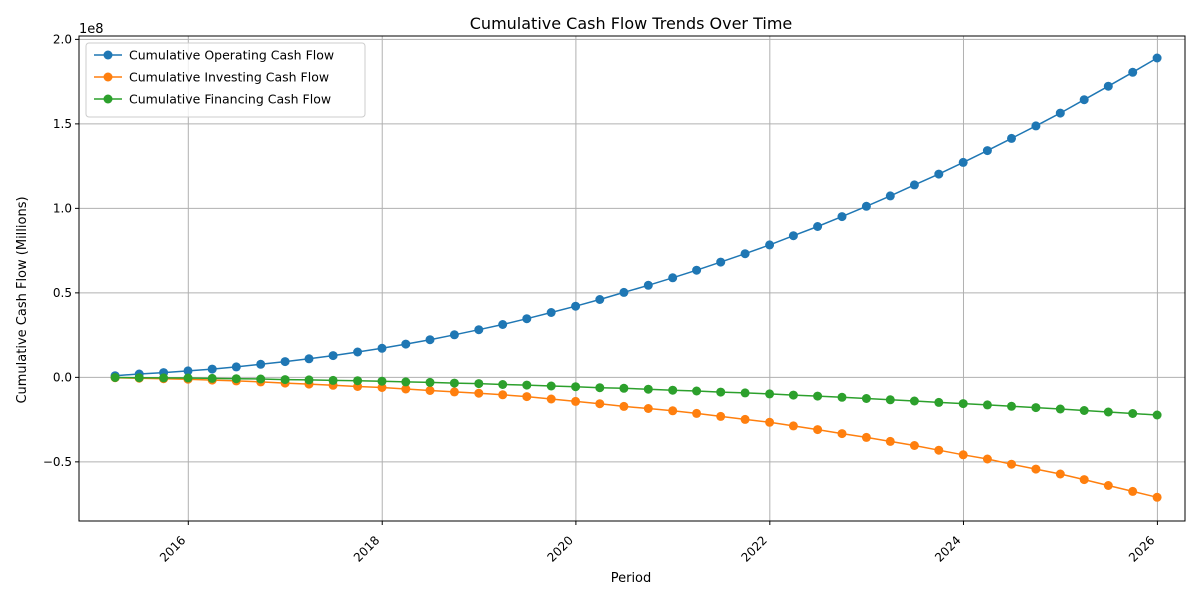  I want to click on legend-item: Cumulative Operating Cash Flow, so click(214, 55).